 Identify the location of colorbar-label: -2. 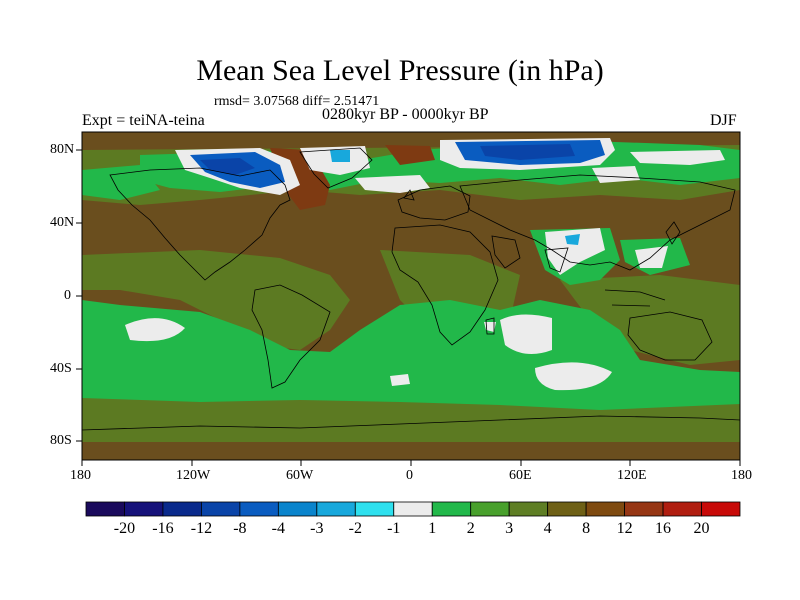
(355, 528).